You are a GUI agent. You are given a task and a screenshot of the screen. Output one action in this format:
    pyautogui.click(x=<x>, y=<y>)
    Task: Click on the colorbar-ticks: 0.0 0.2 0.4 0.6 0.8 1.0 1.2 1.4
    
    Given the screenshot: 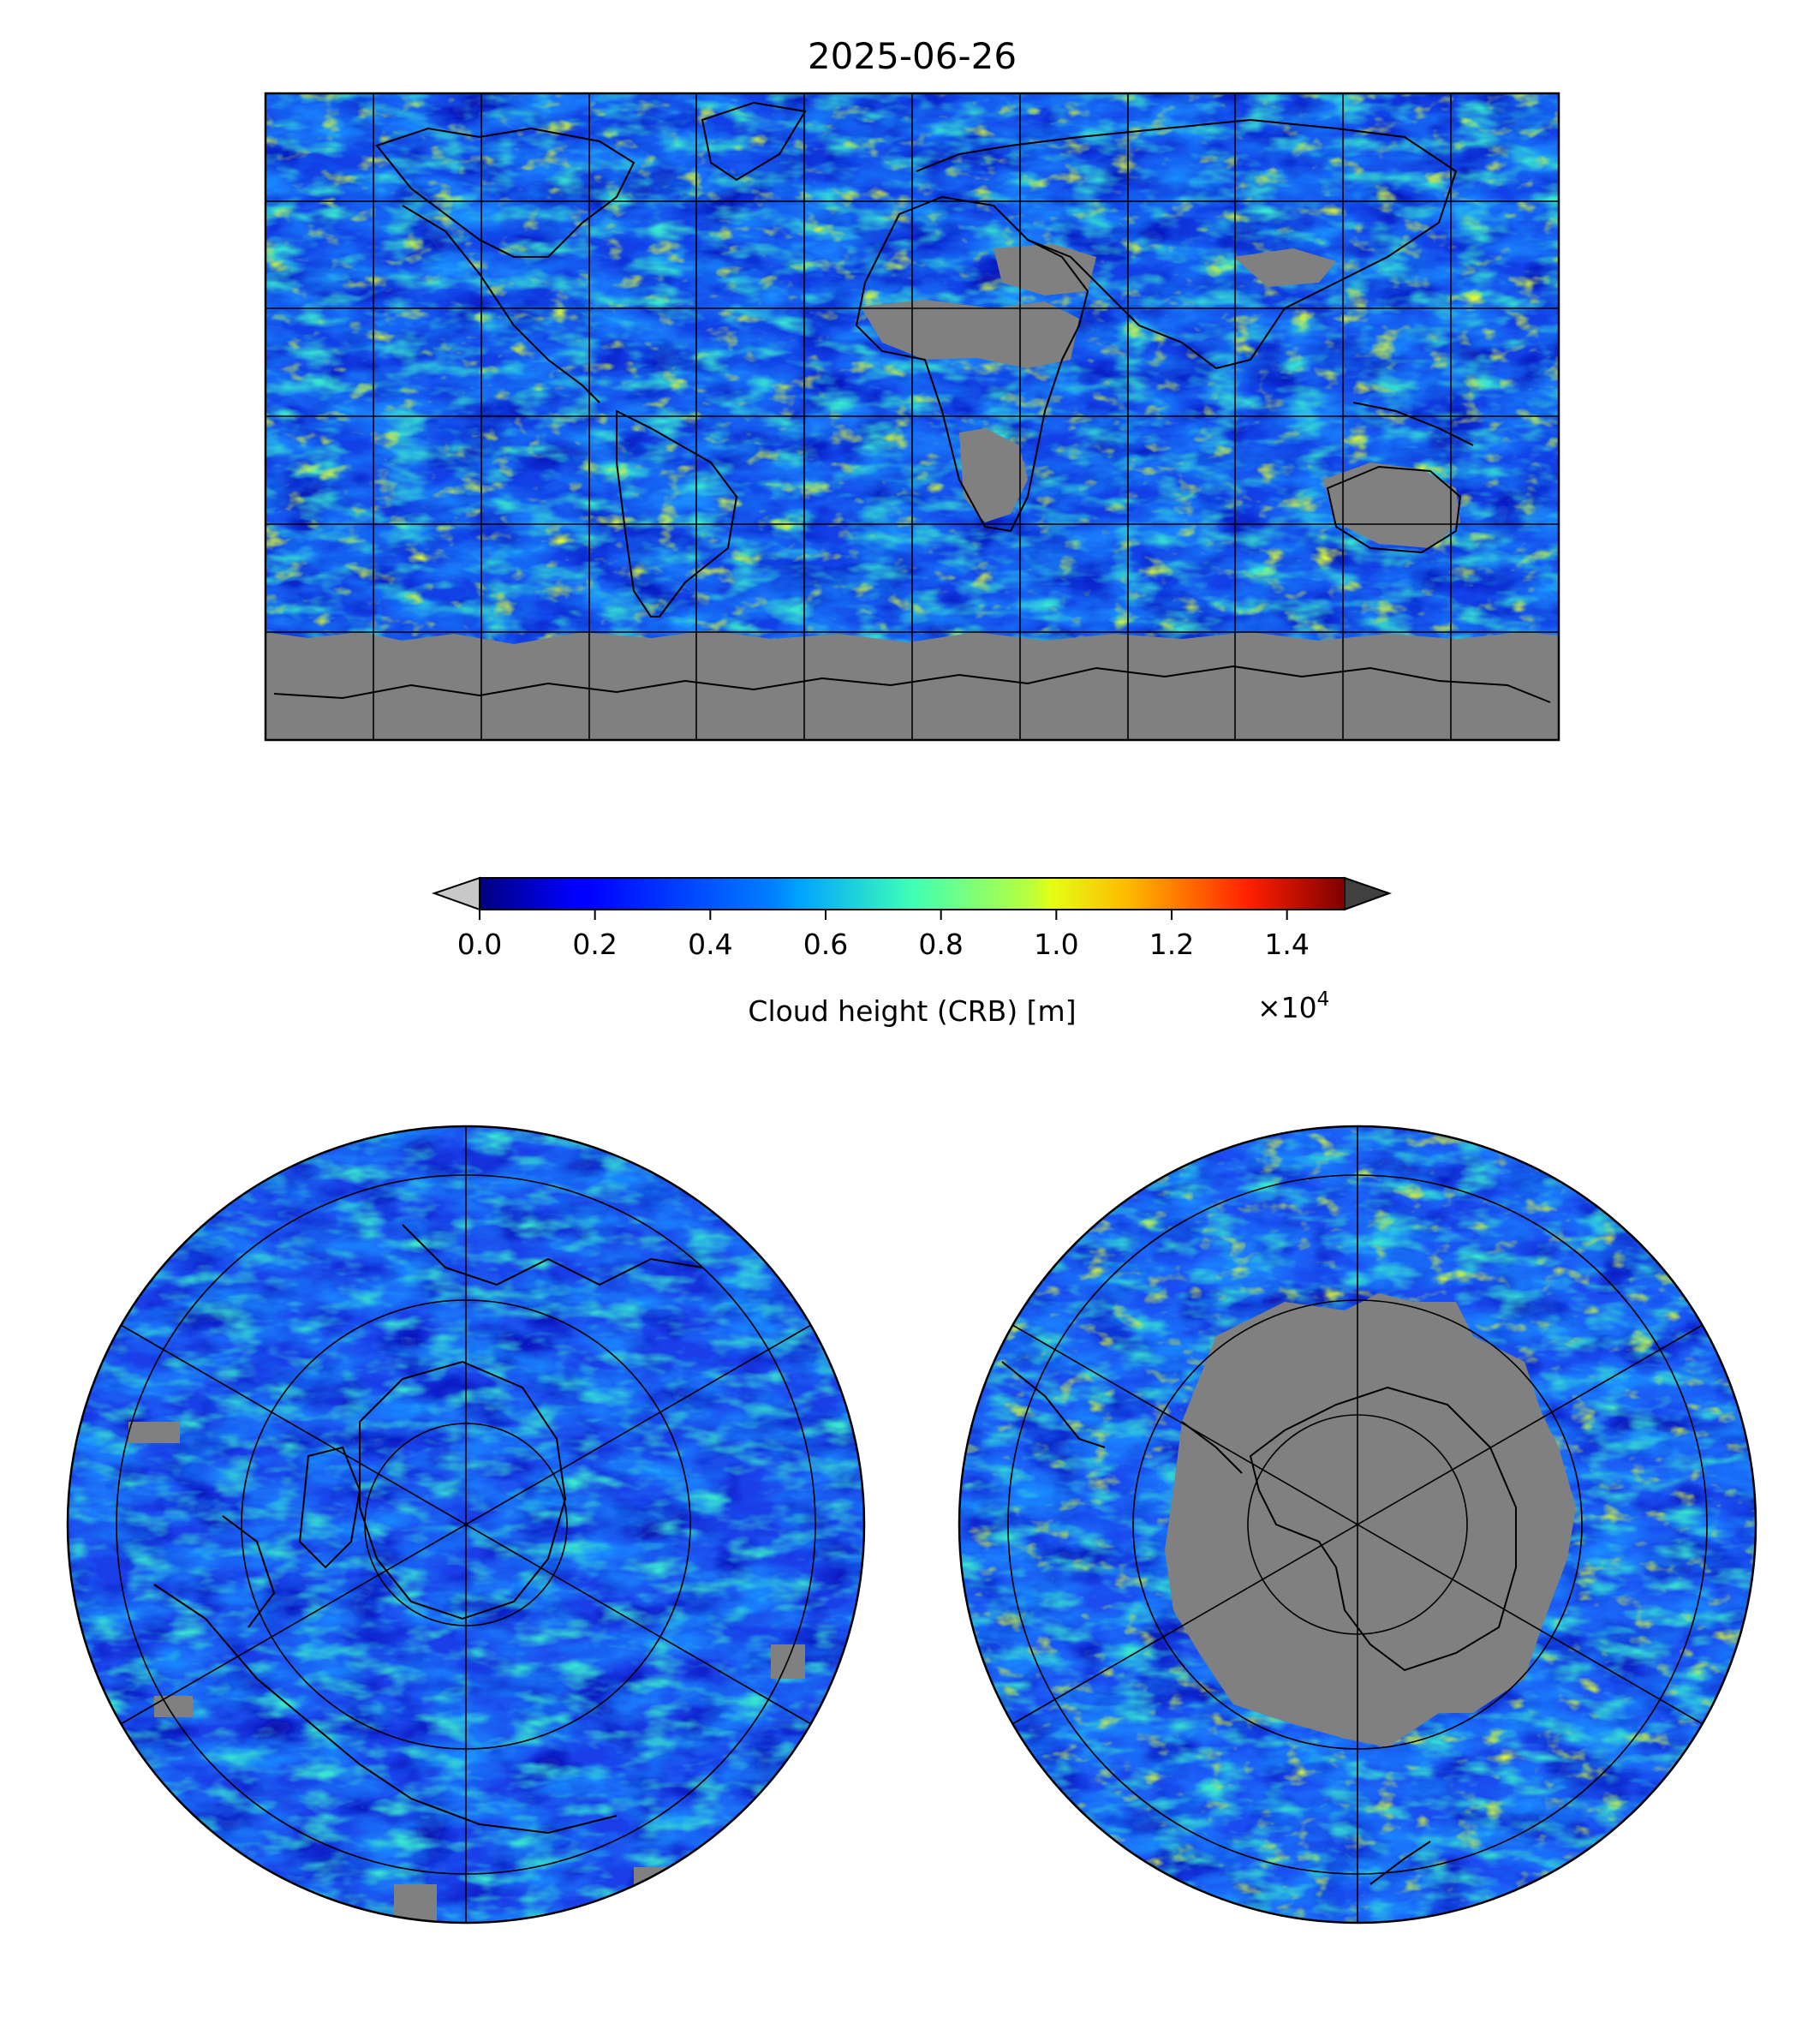 What is the action you would take?
    pyautogui.click(x=883, y=936)
    